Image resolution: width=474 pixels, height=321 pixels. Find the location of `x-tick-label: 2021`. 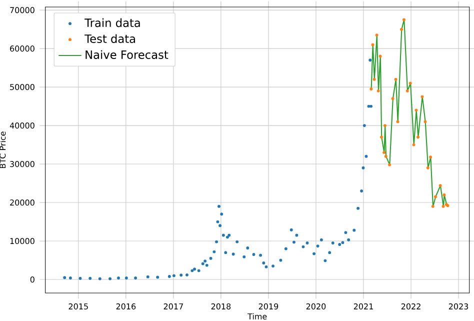

x-tick-label: 2021 is located at coordinates (363, 306).